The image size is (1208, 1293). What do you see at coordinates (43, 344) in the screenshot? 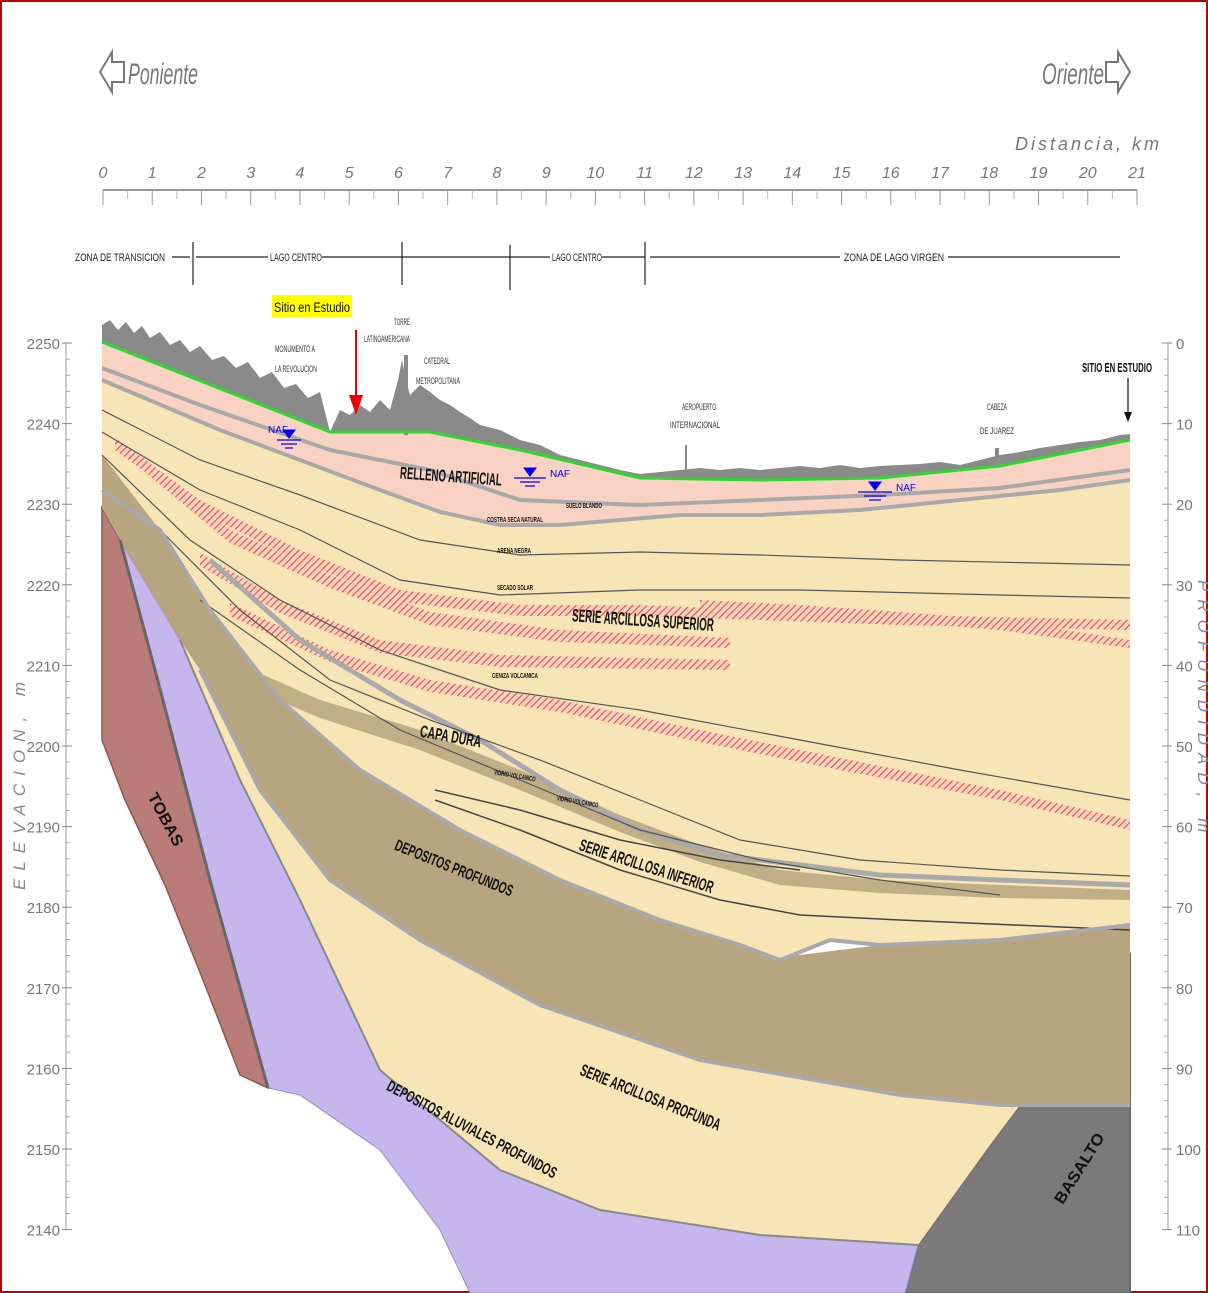
I see `elevation-tick-label: 2250` at bounding box center [43, 344].